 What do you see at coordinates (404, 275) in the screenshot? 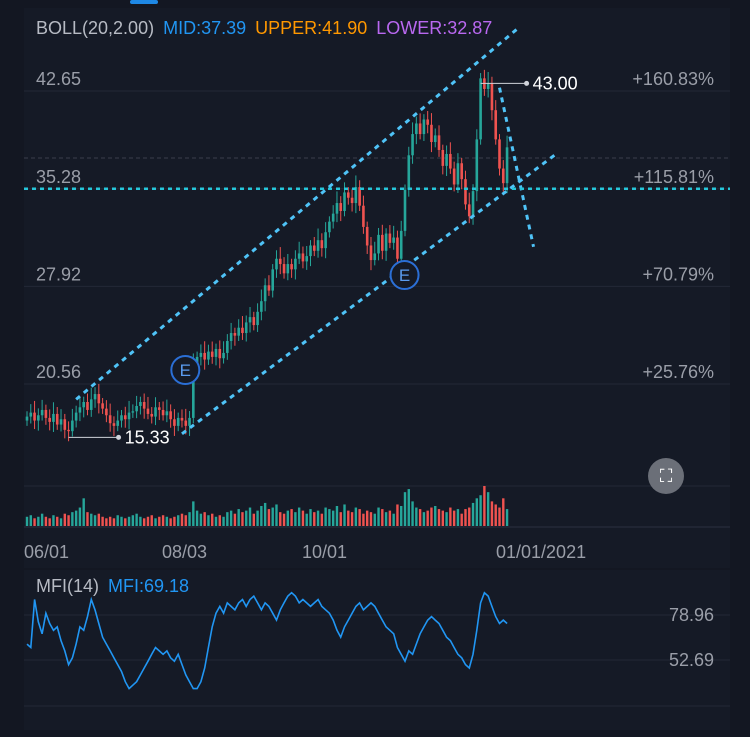
I see `earnings-marker-circle` at bounding box center [404, 275].